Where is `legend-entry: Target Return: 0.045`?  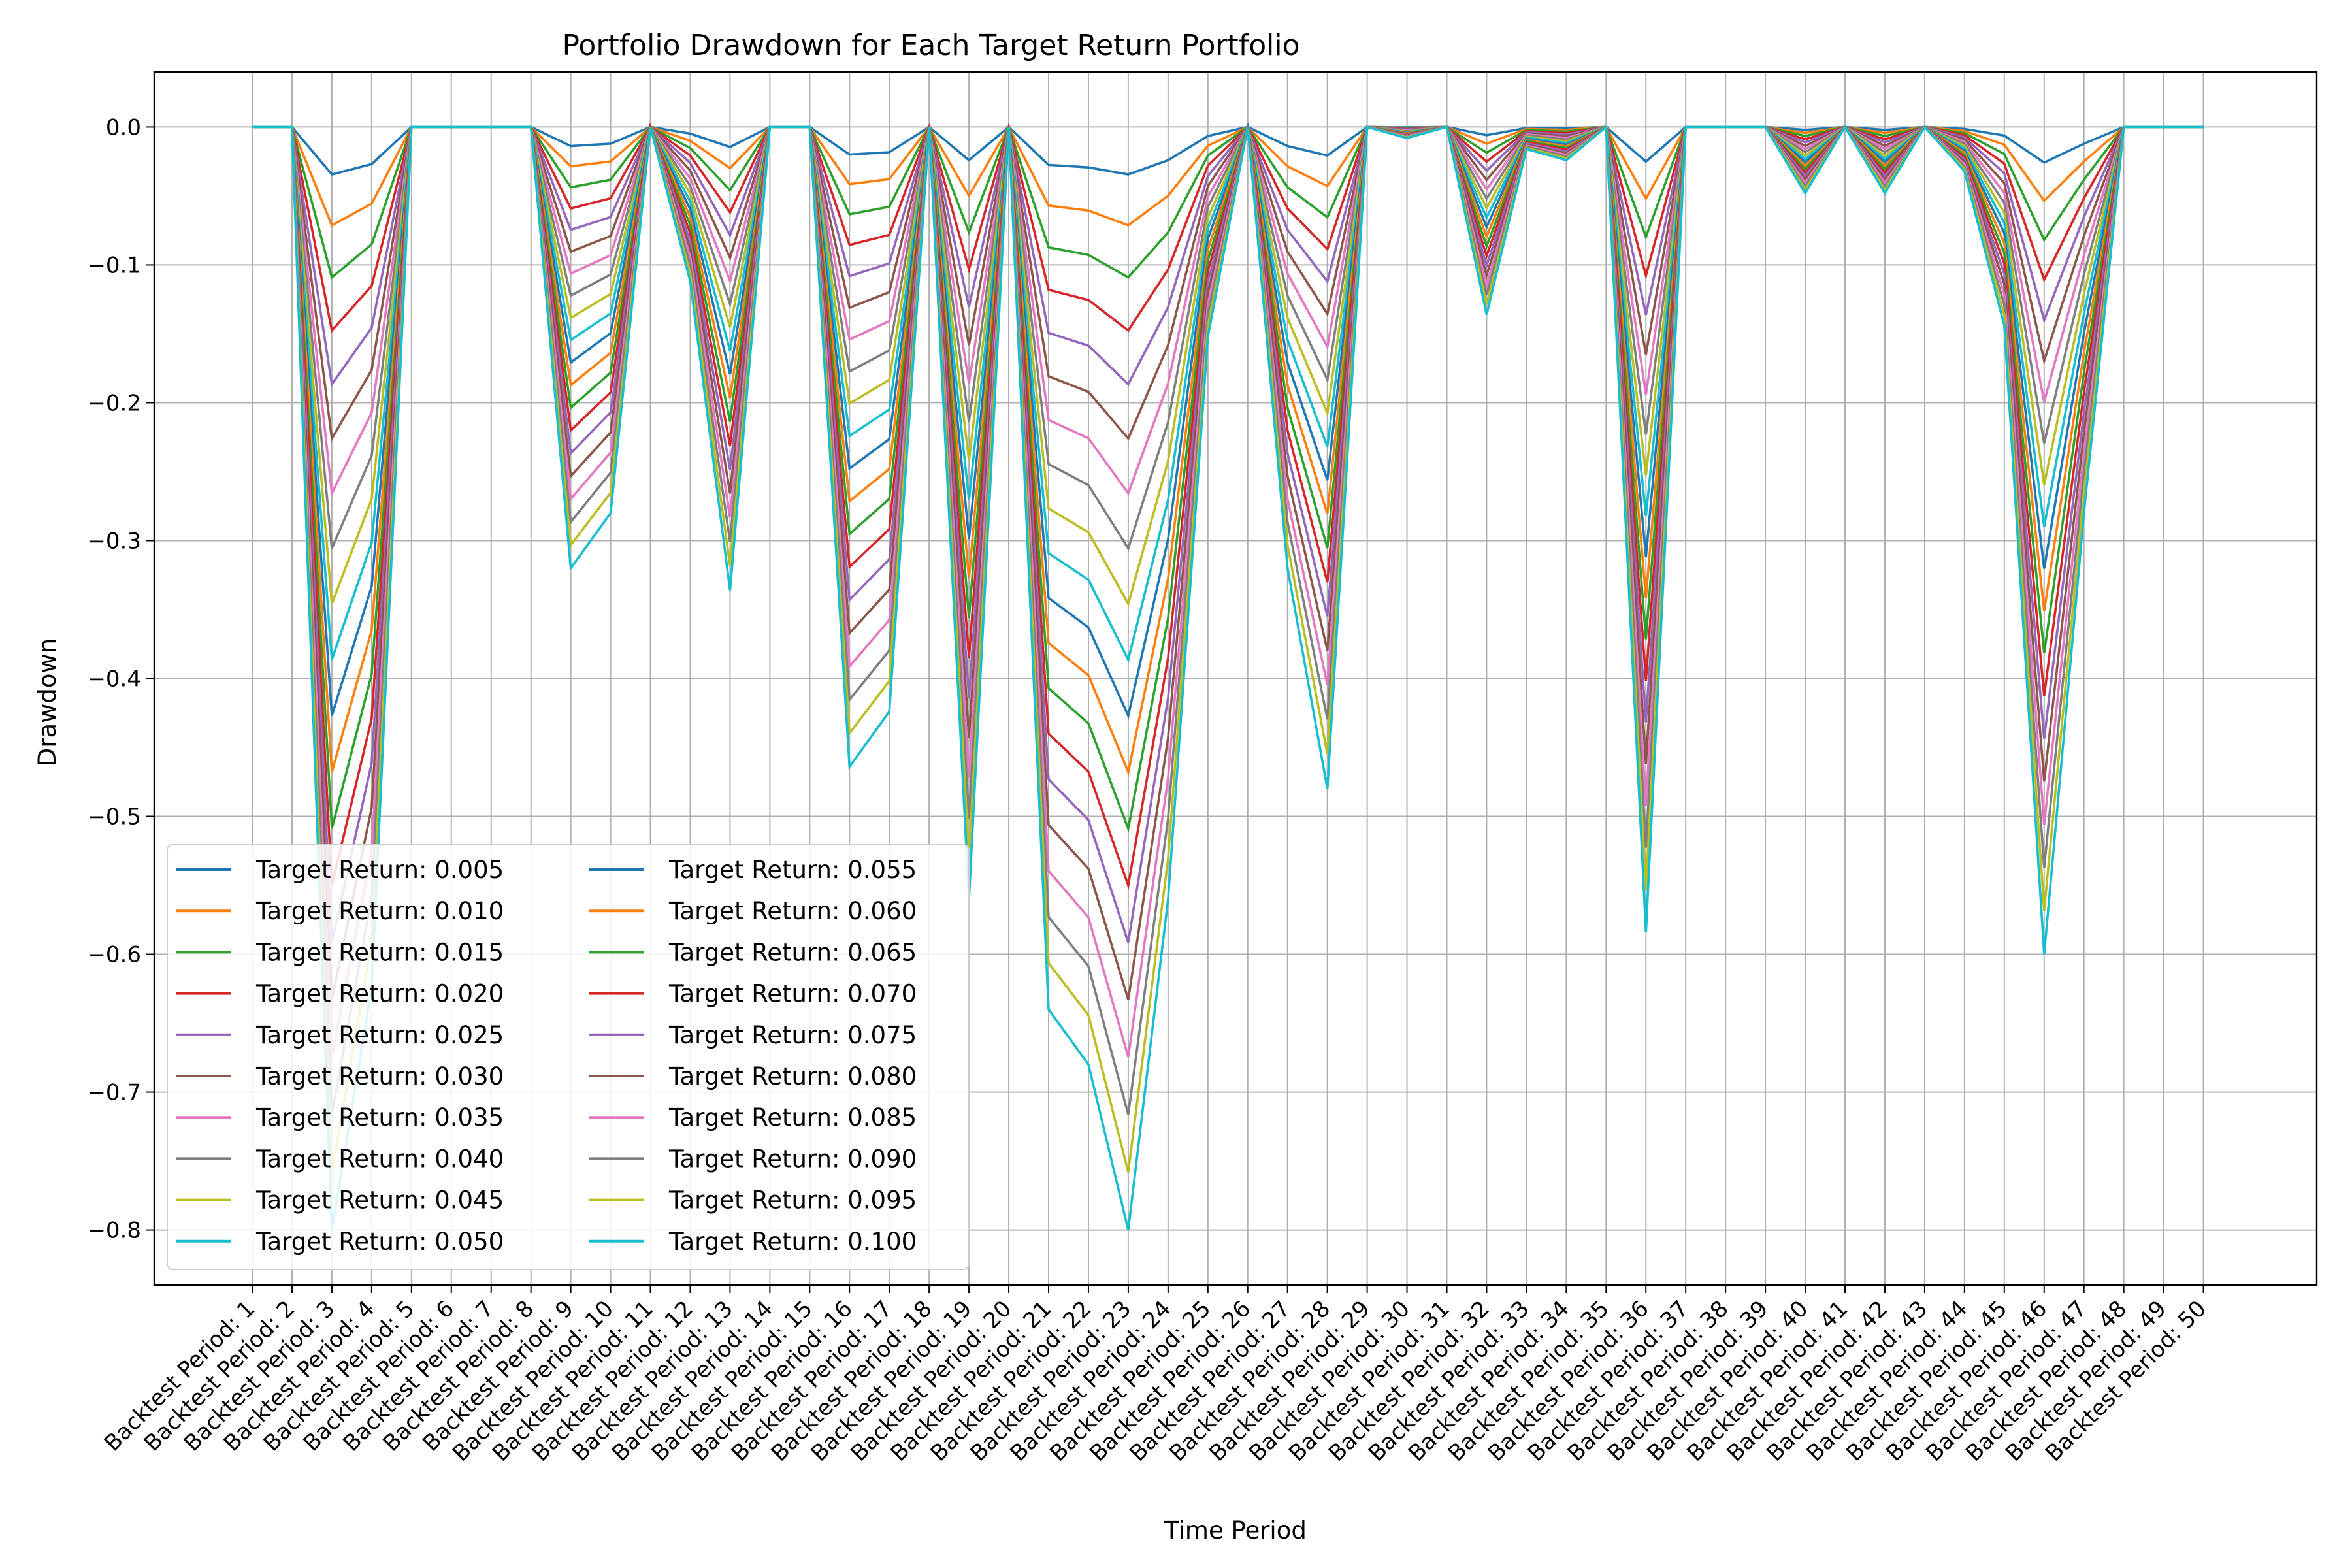
legend-entry: Target Return: 0.045 is located at coordinates (379, 1200).